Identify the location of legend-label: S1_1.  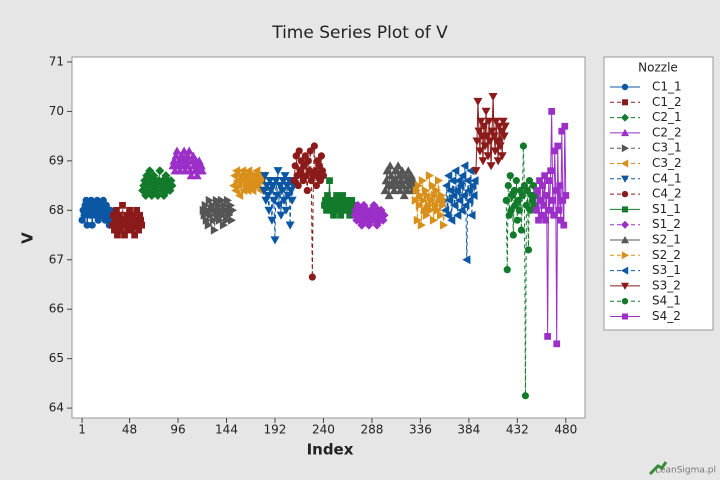
(666, 209).